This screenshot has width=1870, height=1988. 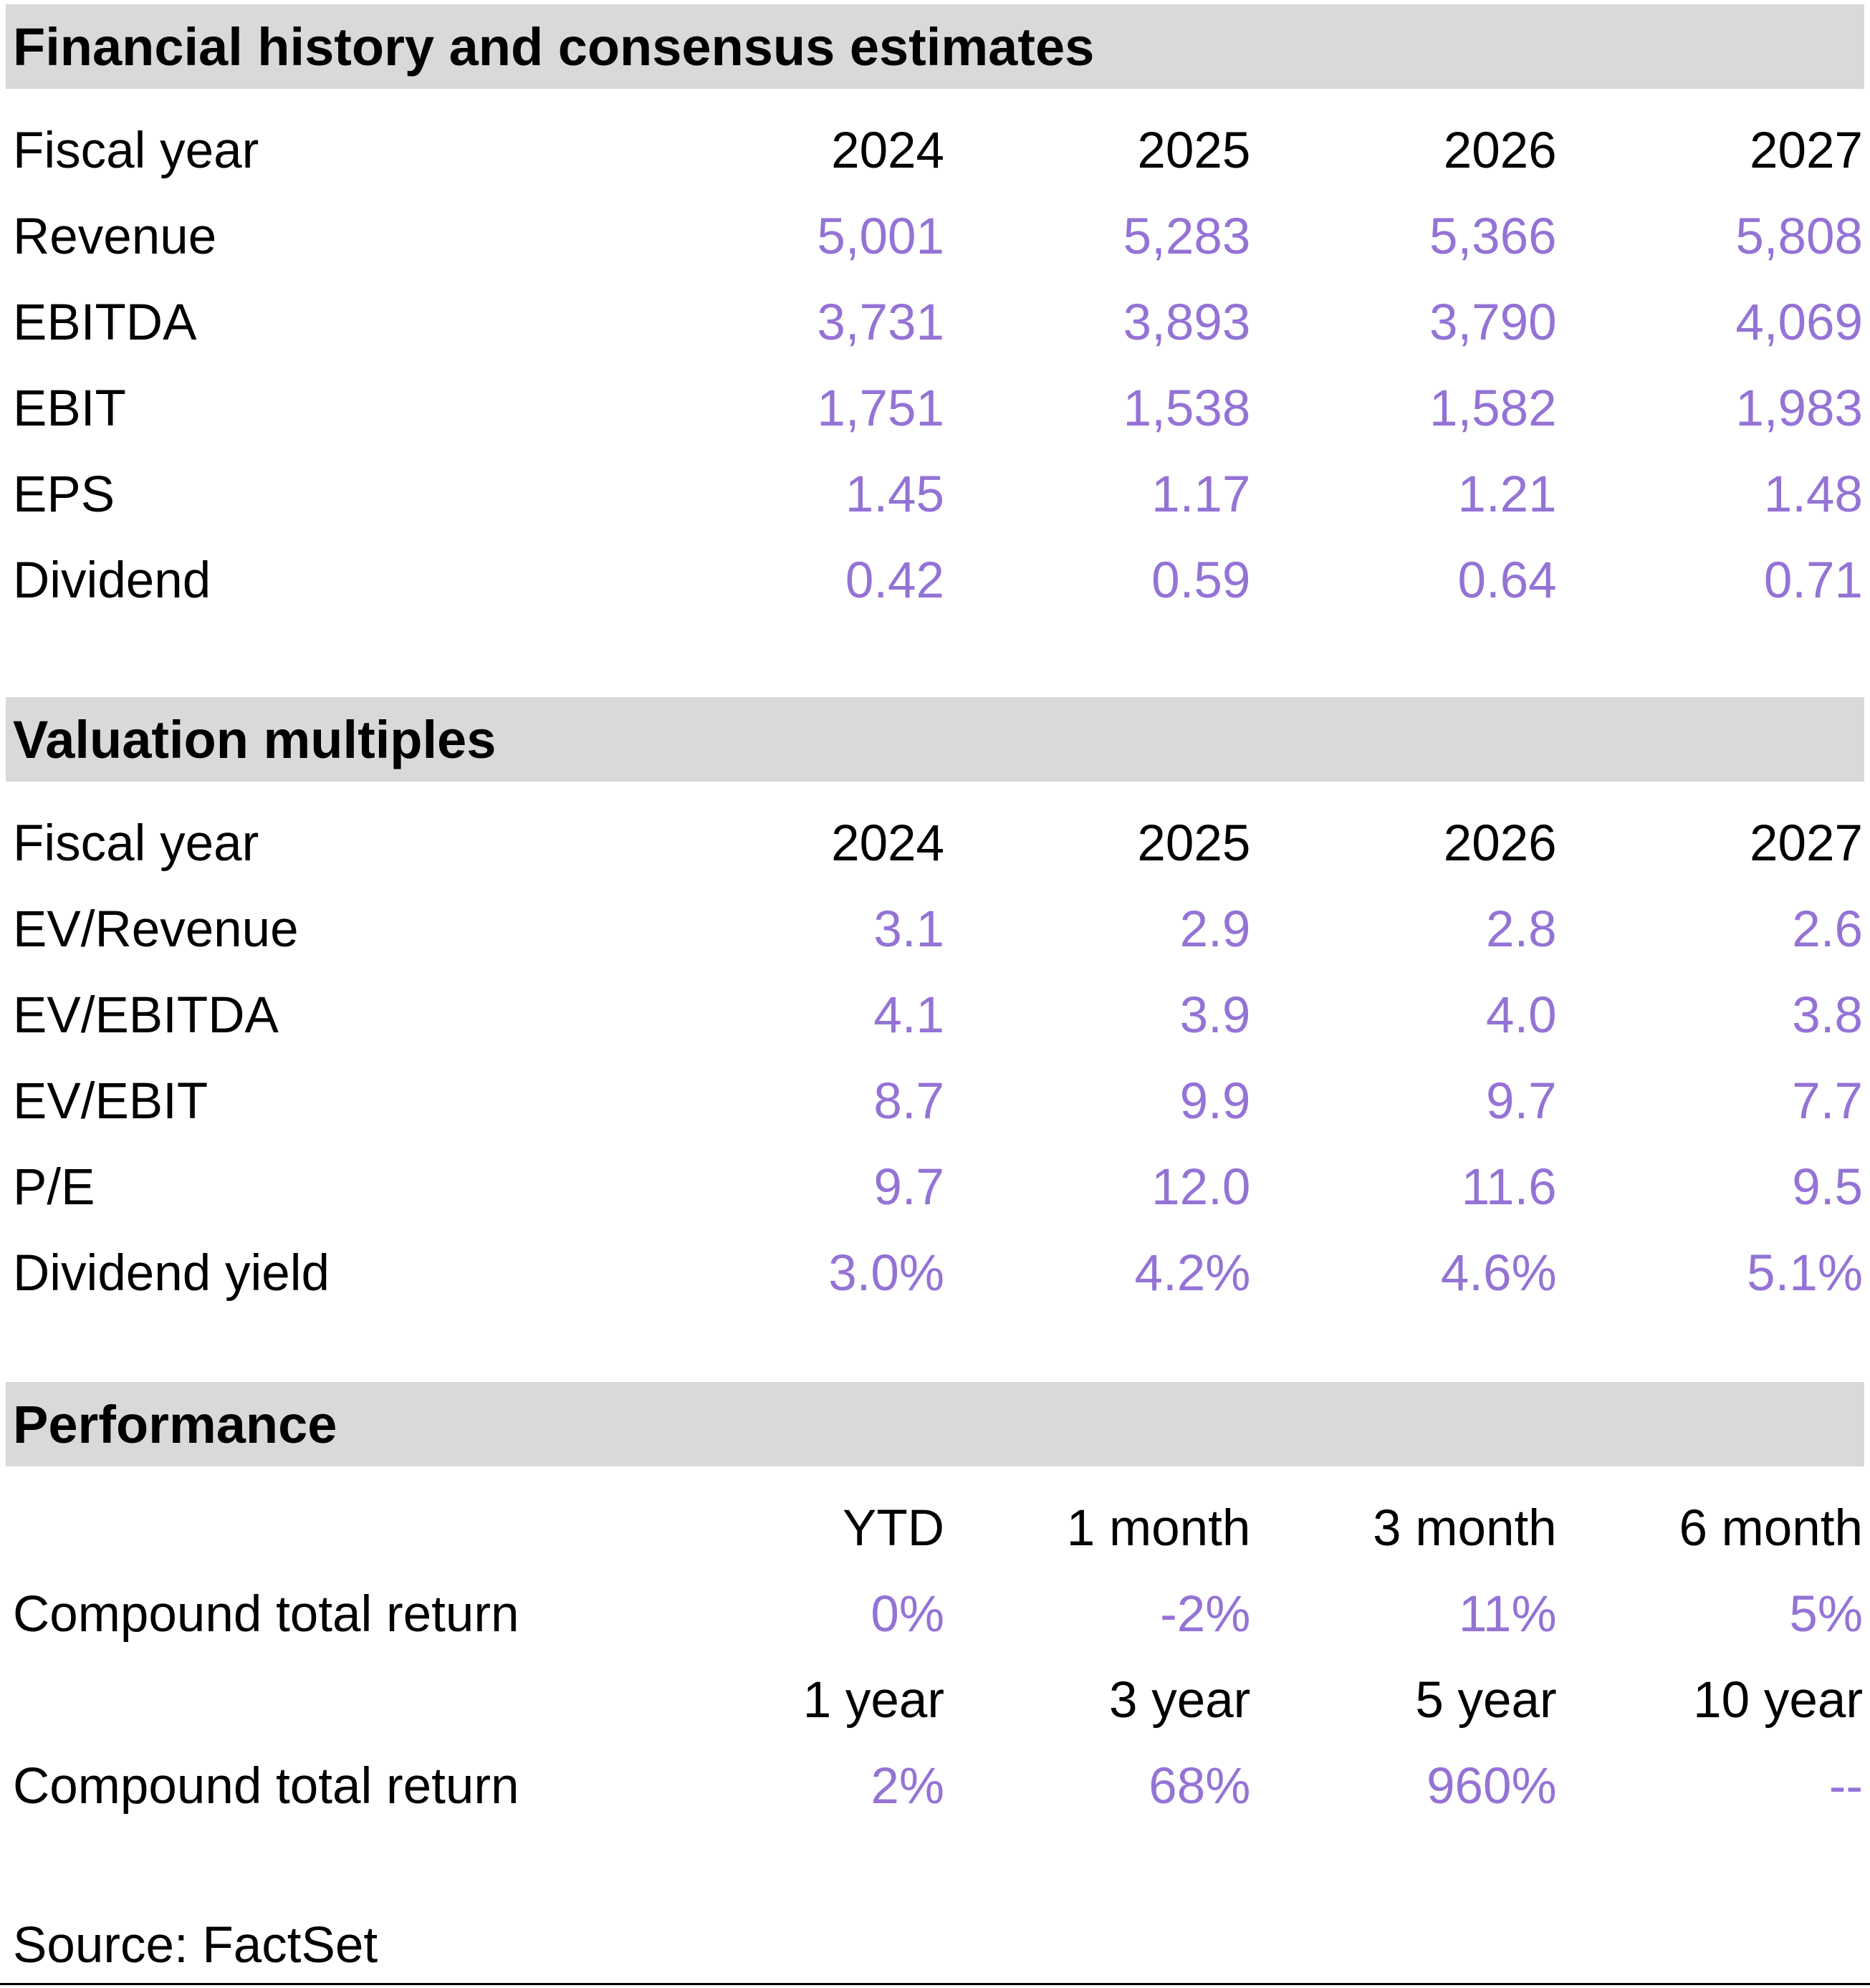 What do you see at coordinates (1799, 408) in the screenshot?
I see `row-value: 1,983` at bounding box center [1799, 408].